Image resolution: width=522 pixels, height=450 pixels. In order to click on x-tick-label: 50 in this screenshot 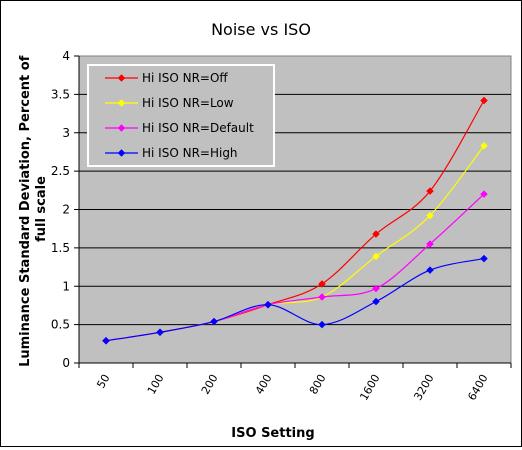, I will do `click(103, 381)`.